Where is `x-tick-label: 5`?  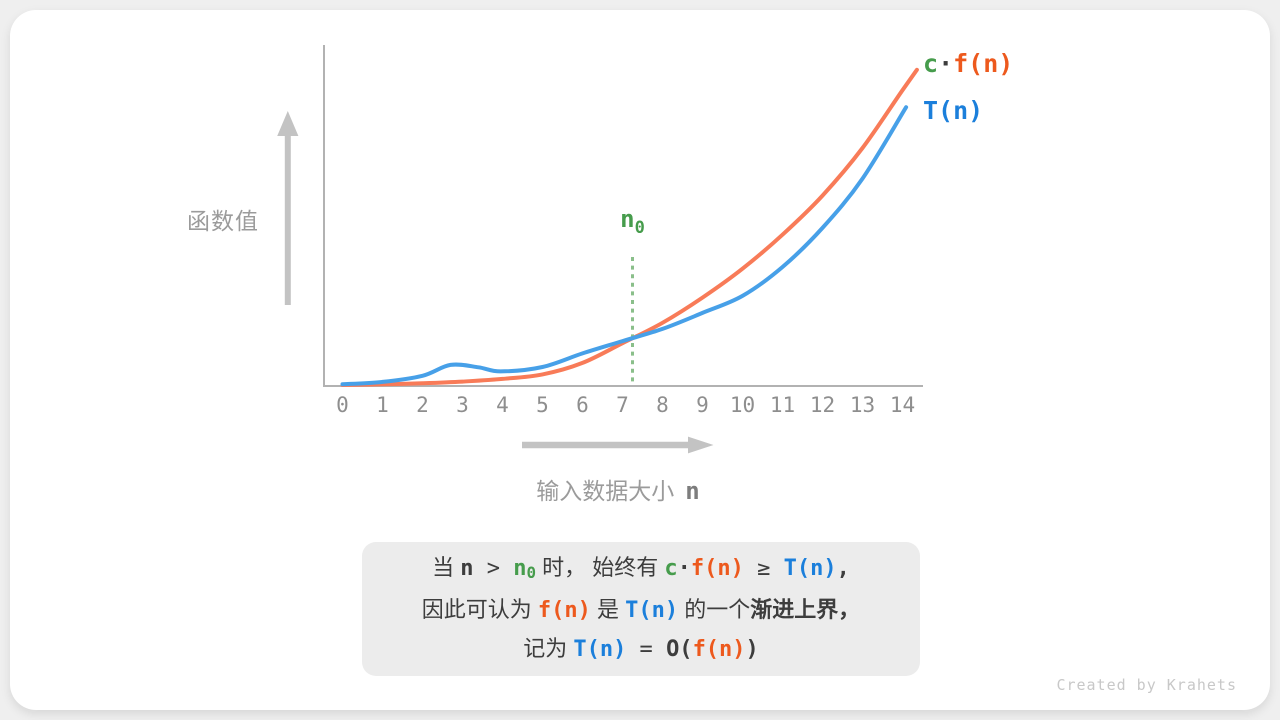
x-tick-label: 5 is located at coordinates (542, 405).